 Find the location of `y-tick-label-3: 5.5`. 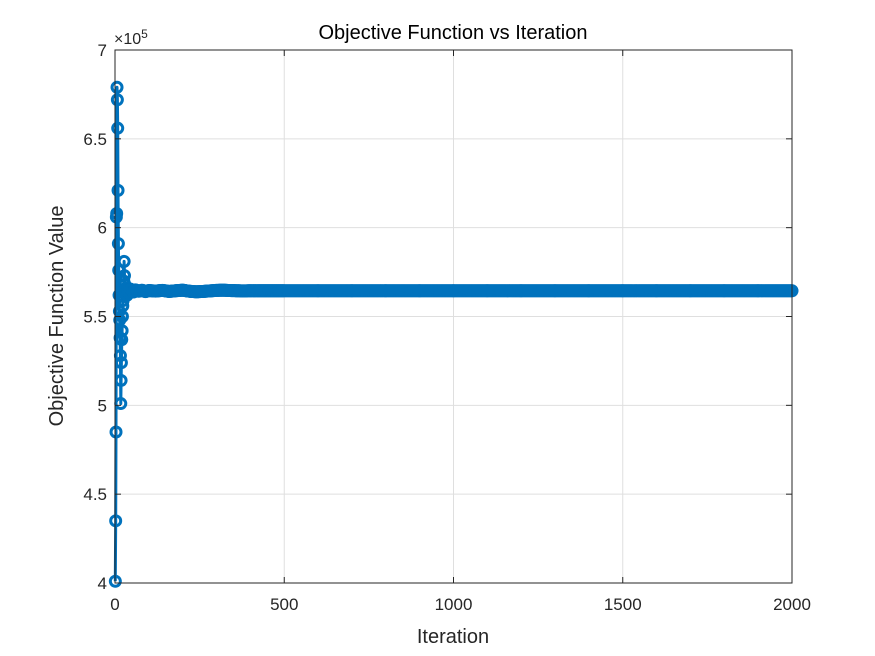

y-tick-label-3: 5.5 is located at coordinates (95, 317).